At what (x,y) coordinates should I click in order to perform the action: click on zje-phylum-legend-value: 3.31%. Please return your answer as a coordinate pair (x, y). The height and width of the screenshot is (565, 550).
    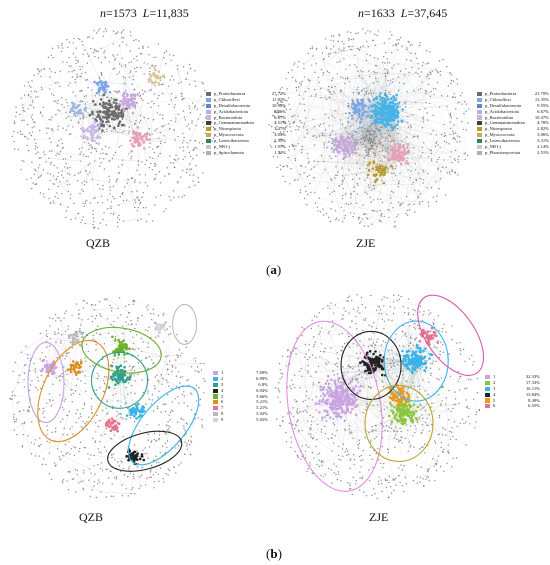
    Looking at the image, I should click on (543, 141).